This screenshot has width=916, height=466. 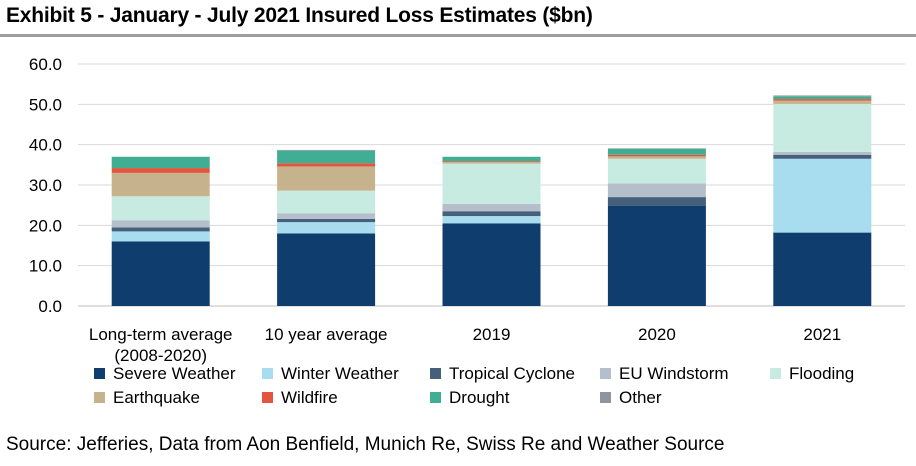 What do you see at coordinates (340, 373) in the screenshot?
I see `legend-label: Winter Weather` at bounding box center [340, 373].